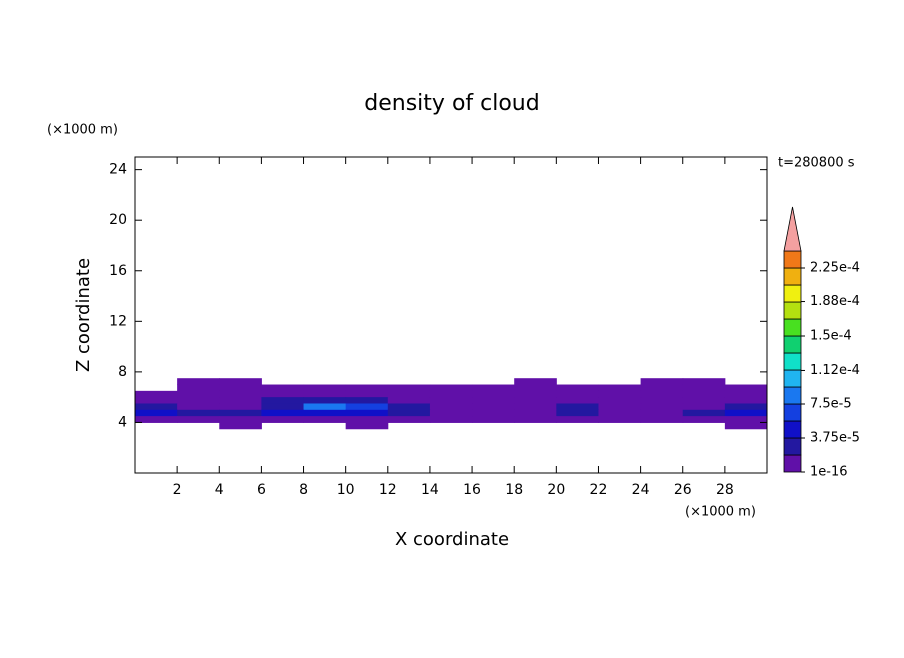  What do you see at coordinates (835, 370) in the screenshot?
I see `colorbar-label: 1.12e-4` at bounding box center [835, 370].